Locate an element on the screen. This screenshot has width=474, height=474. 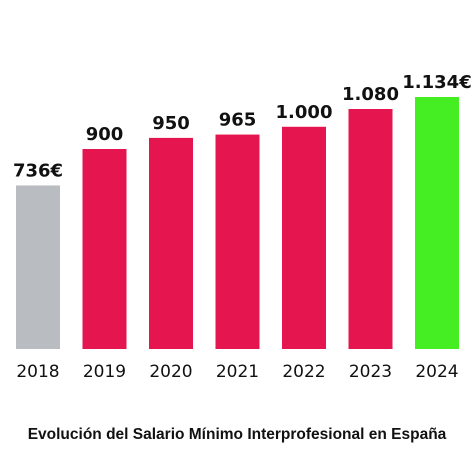
bar-2020 is located at coordinates (171, 243).